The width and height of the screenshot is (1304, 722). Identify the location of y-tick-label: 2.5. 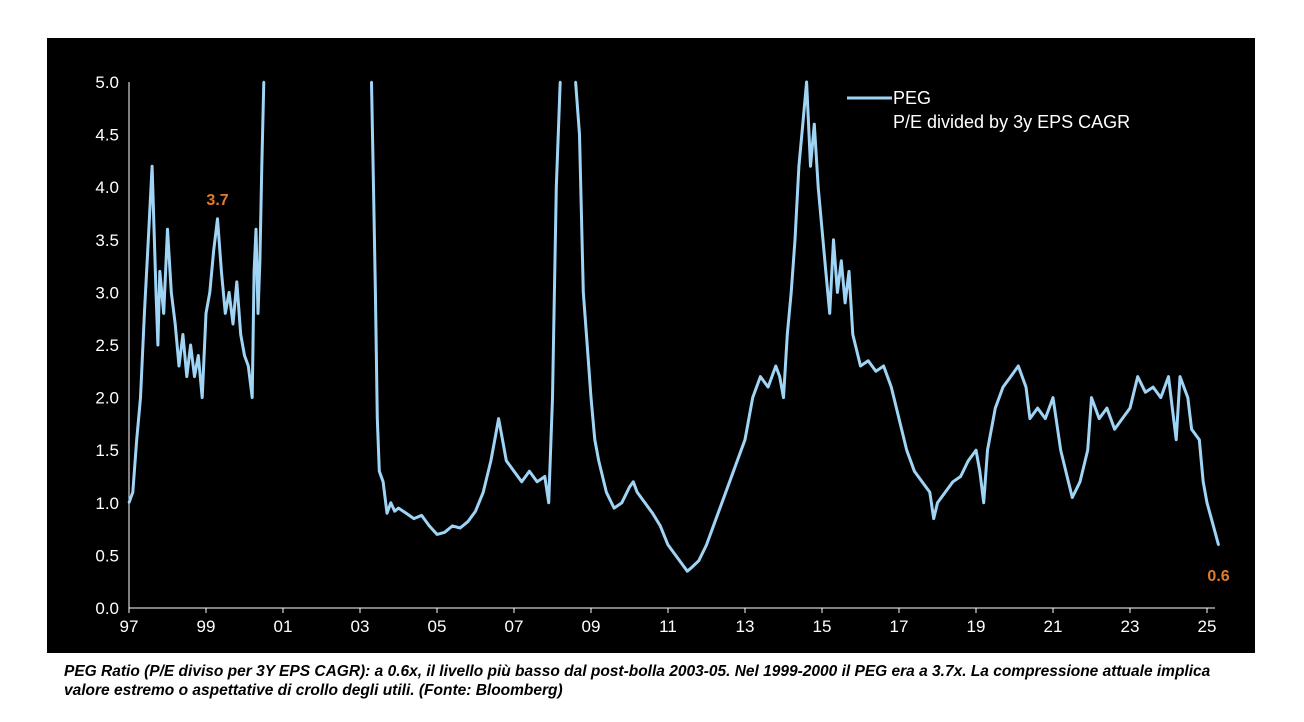
(107, 345).